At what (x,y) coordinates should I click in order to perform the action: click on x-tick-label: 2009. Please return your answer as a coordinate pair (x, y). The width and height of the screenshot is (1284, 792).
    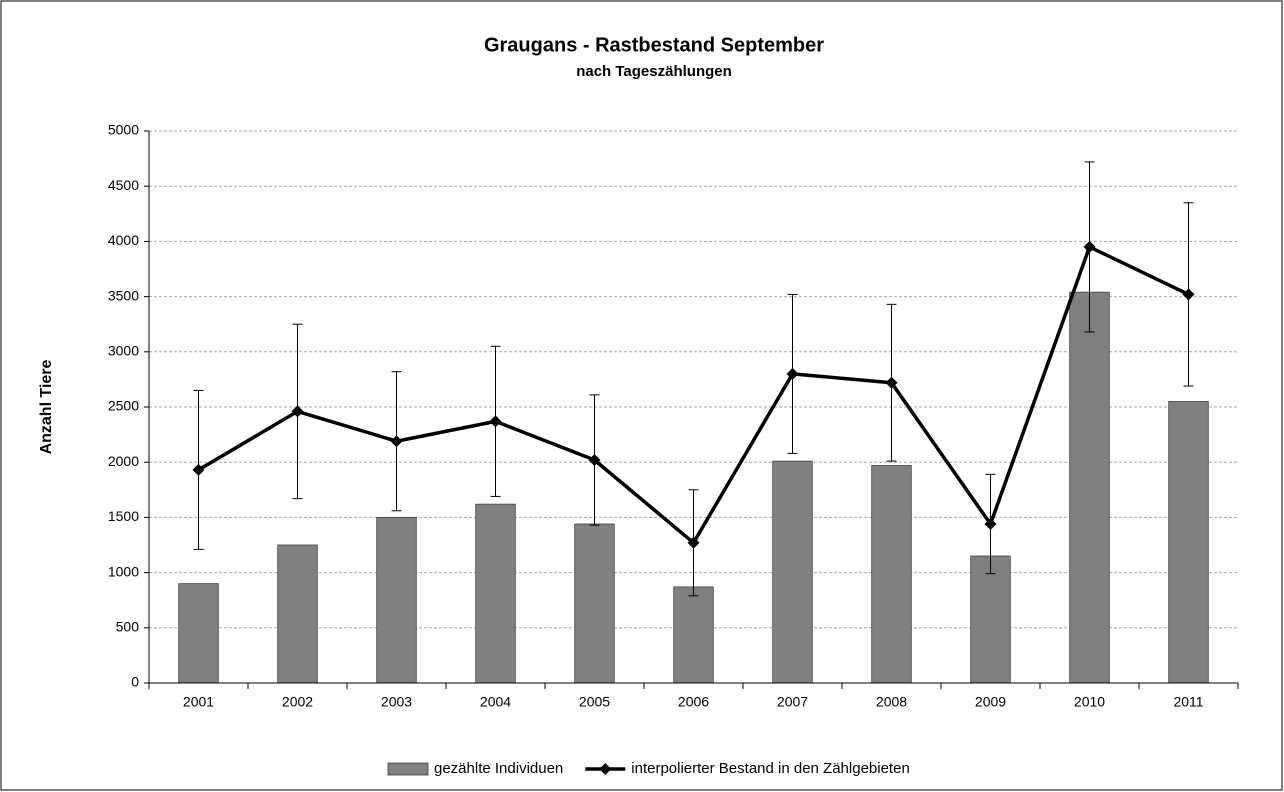
    Looking at the image, I should click on (990, 702).